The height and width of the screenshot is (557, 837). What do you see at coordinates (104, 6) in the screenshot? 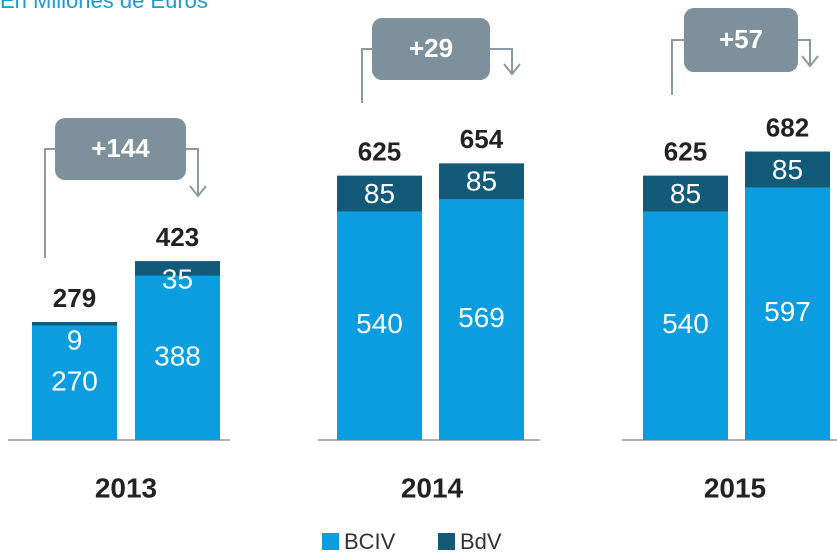
I see `chart-subtitle: En Millones de Euros` at bounding box center [104, 6].